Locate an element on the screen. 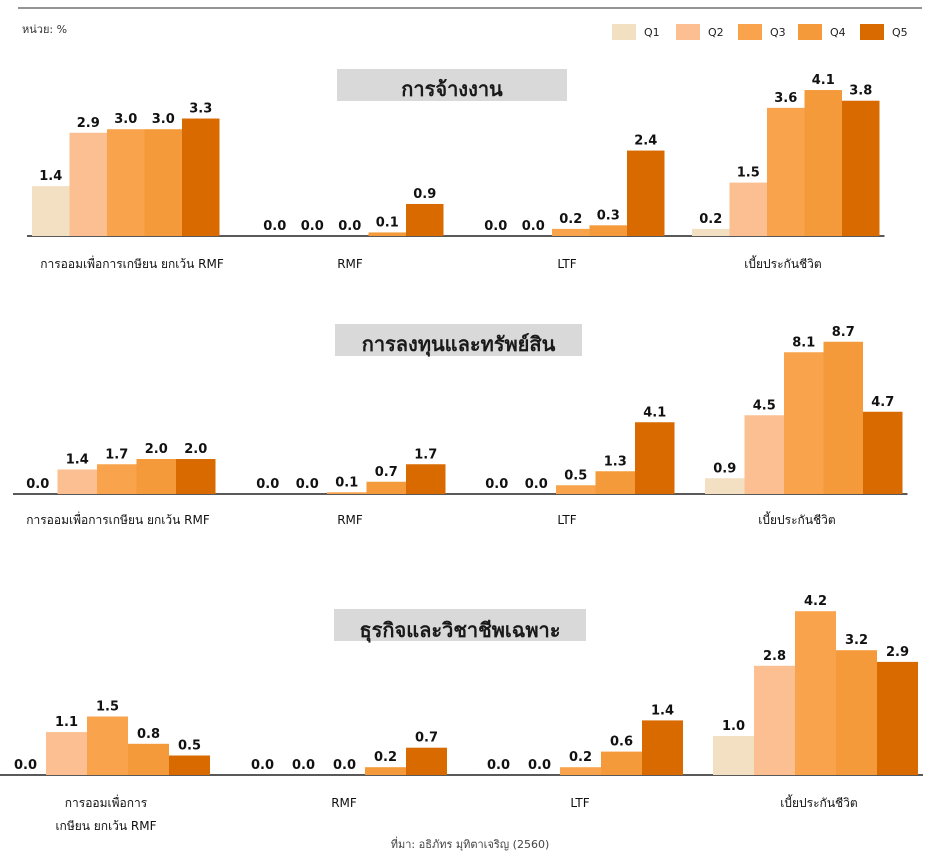  legend-item-q5: Q5 is located at coordinates (884, 32).